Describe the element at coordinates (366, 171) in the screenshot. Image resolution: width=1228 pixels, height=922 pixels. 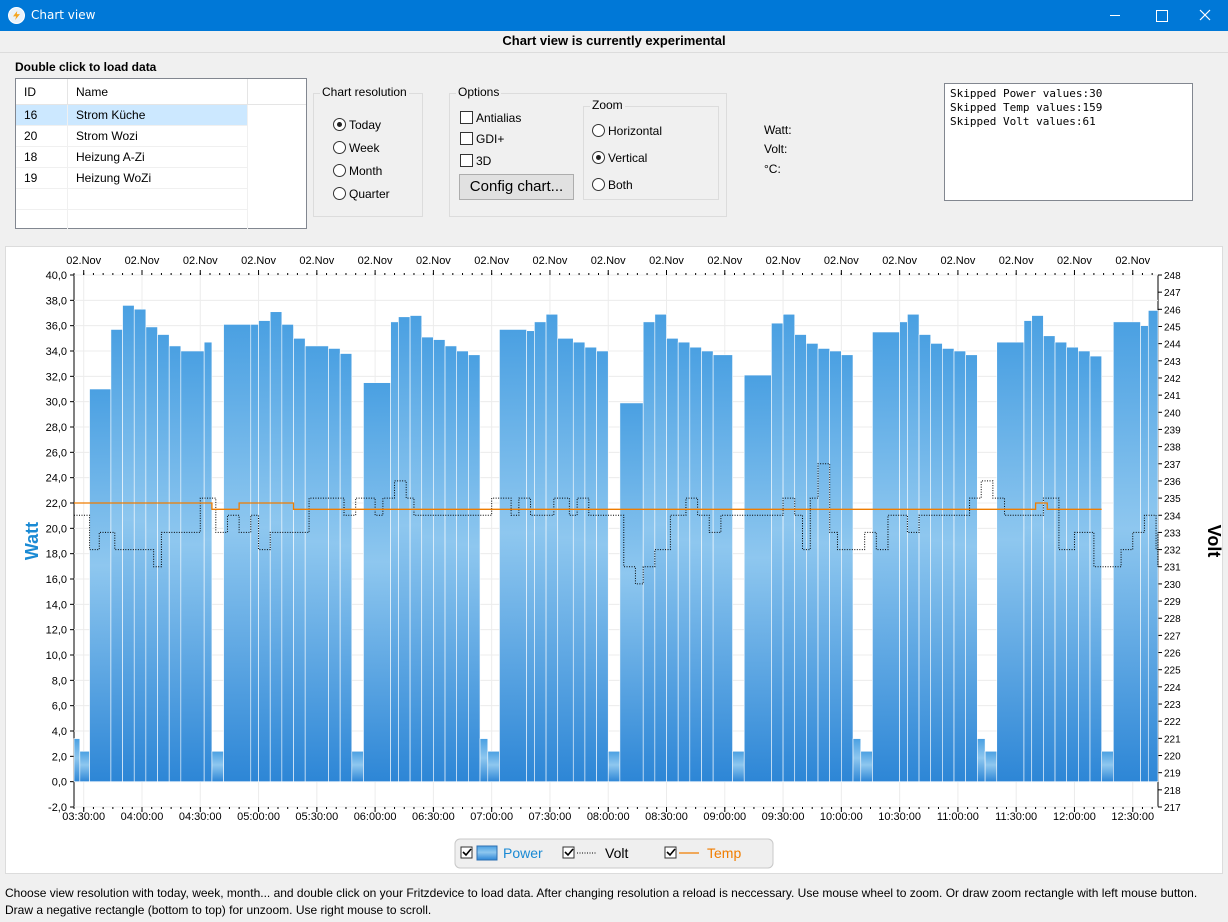
I see `radio-label: Month` at that location.